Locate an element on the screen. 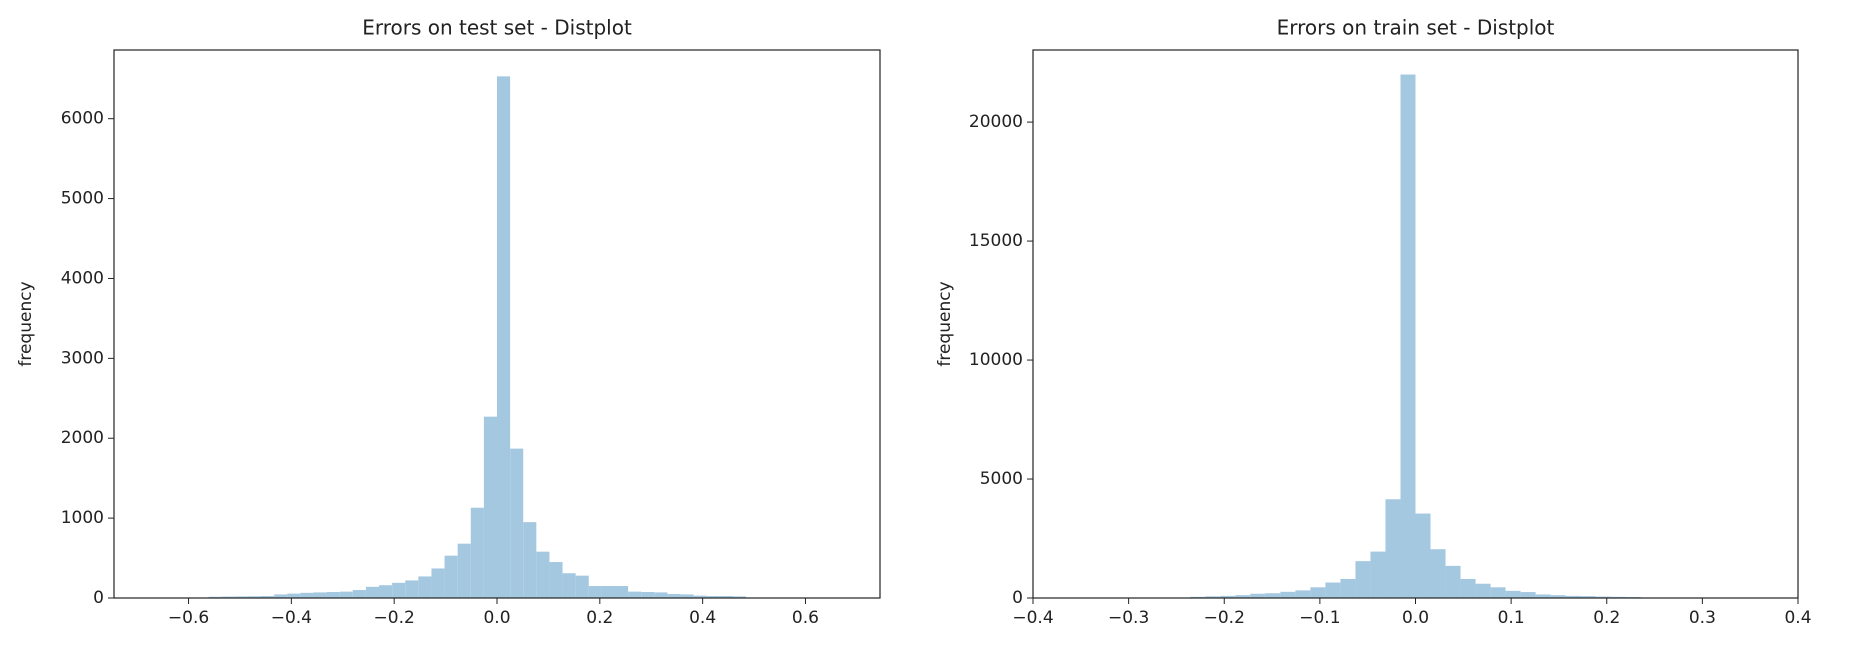 This screenshot has height=656, width=1870. y-tick-label: 10000 is located at coordinates (996, 360).